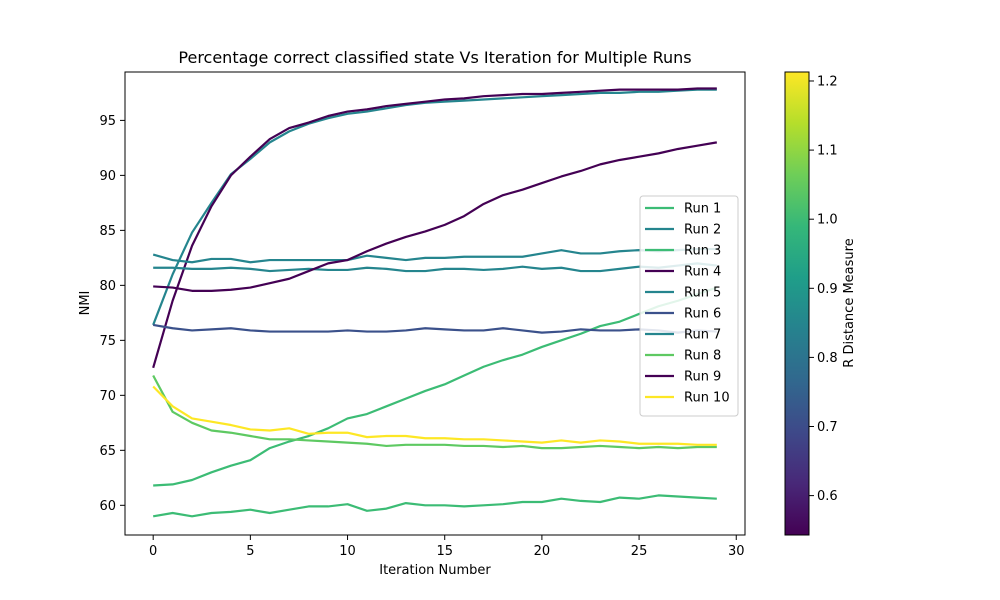 The height and width of the screenshot is (600, 1000). What do you see at coordinates (702, 356) in the screenshot?
I see `legend-entry-label: Run 8` at bounding box center [702, 356].